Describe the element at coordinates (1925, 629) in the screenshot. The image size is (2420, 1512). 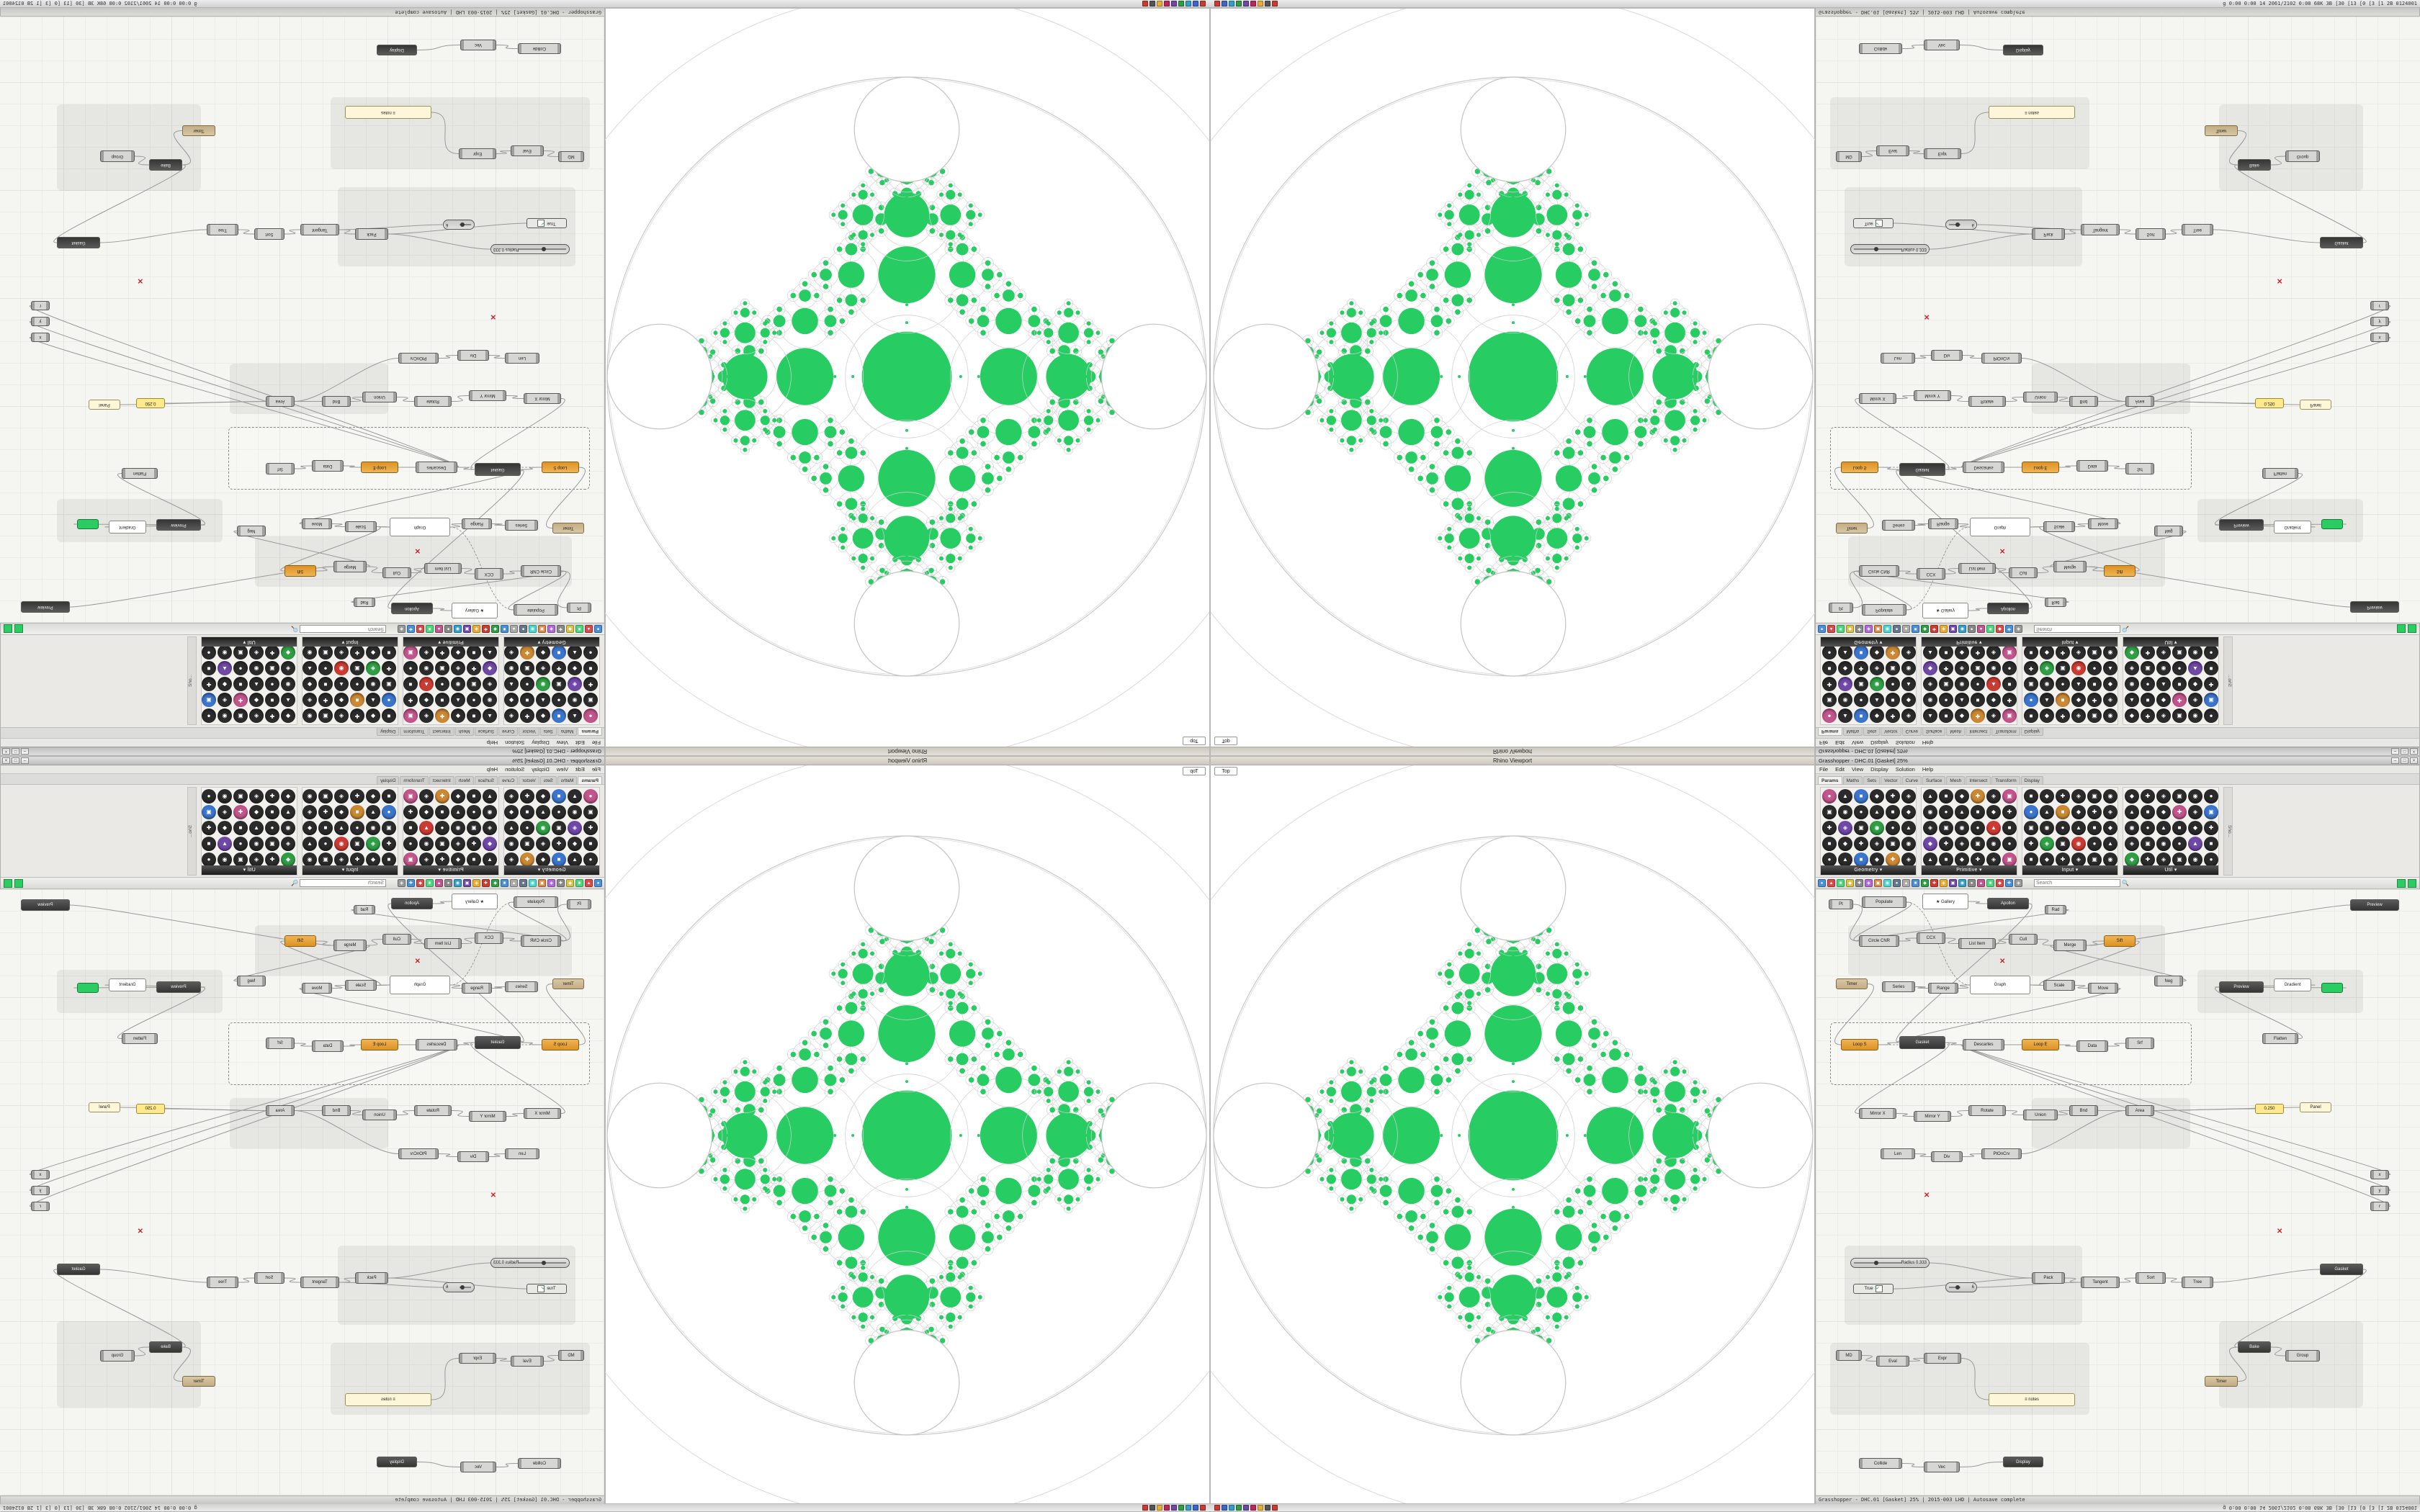
I see `toolbar-icon: ◆` at that location.